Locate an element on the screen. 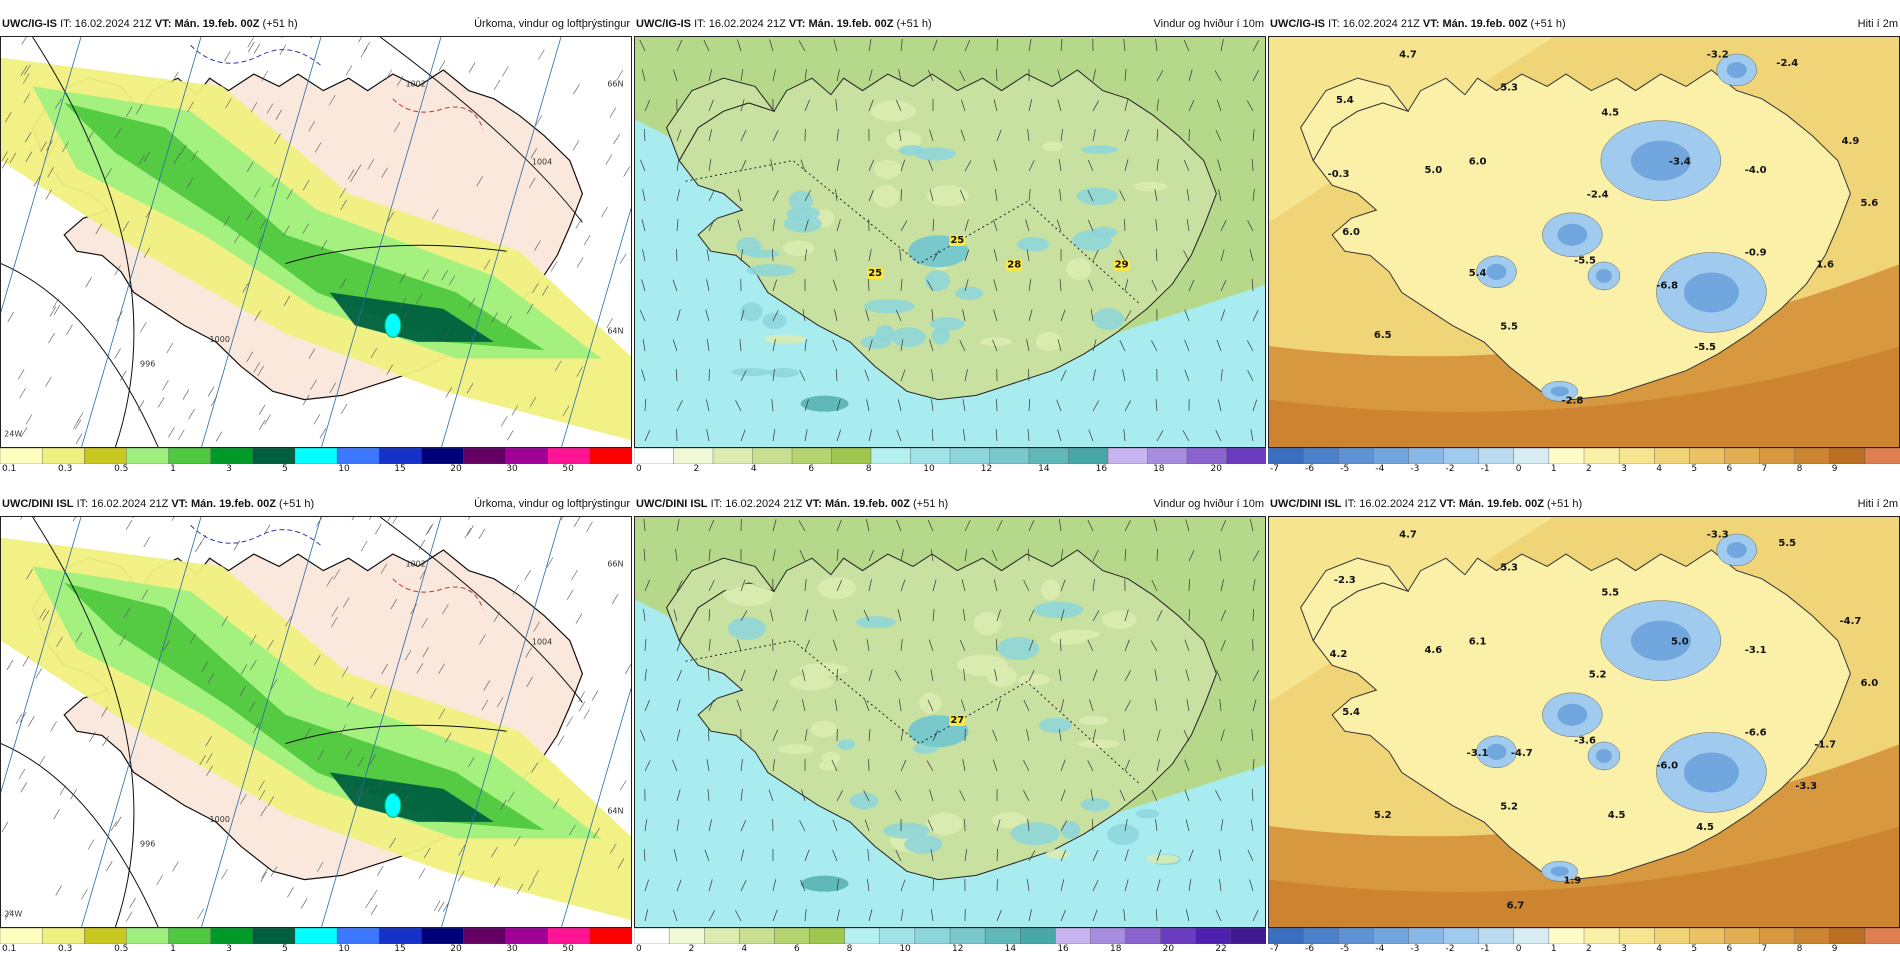  temperature-label: -0.3 is located at coordinates (1339, 174).